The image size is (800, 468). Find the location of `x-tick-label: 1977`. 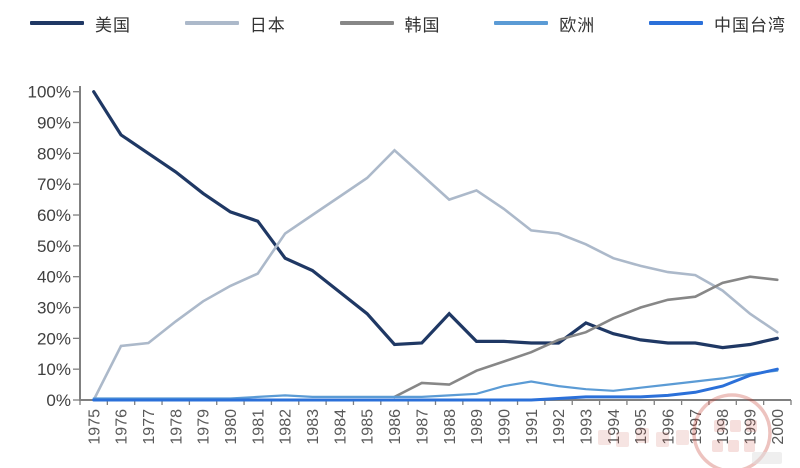

x-tick-label: 1977 is located at coordinates (149, 427).